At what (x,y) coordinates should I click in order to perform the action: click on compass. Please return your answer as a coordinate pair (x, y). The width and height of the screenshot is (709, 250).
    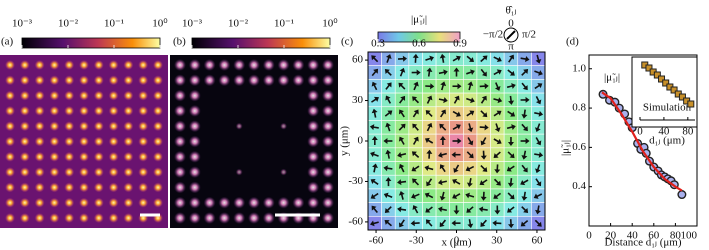
    Looking at the image, I should click on (511, 35).